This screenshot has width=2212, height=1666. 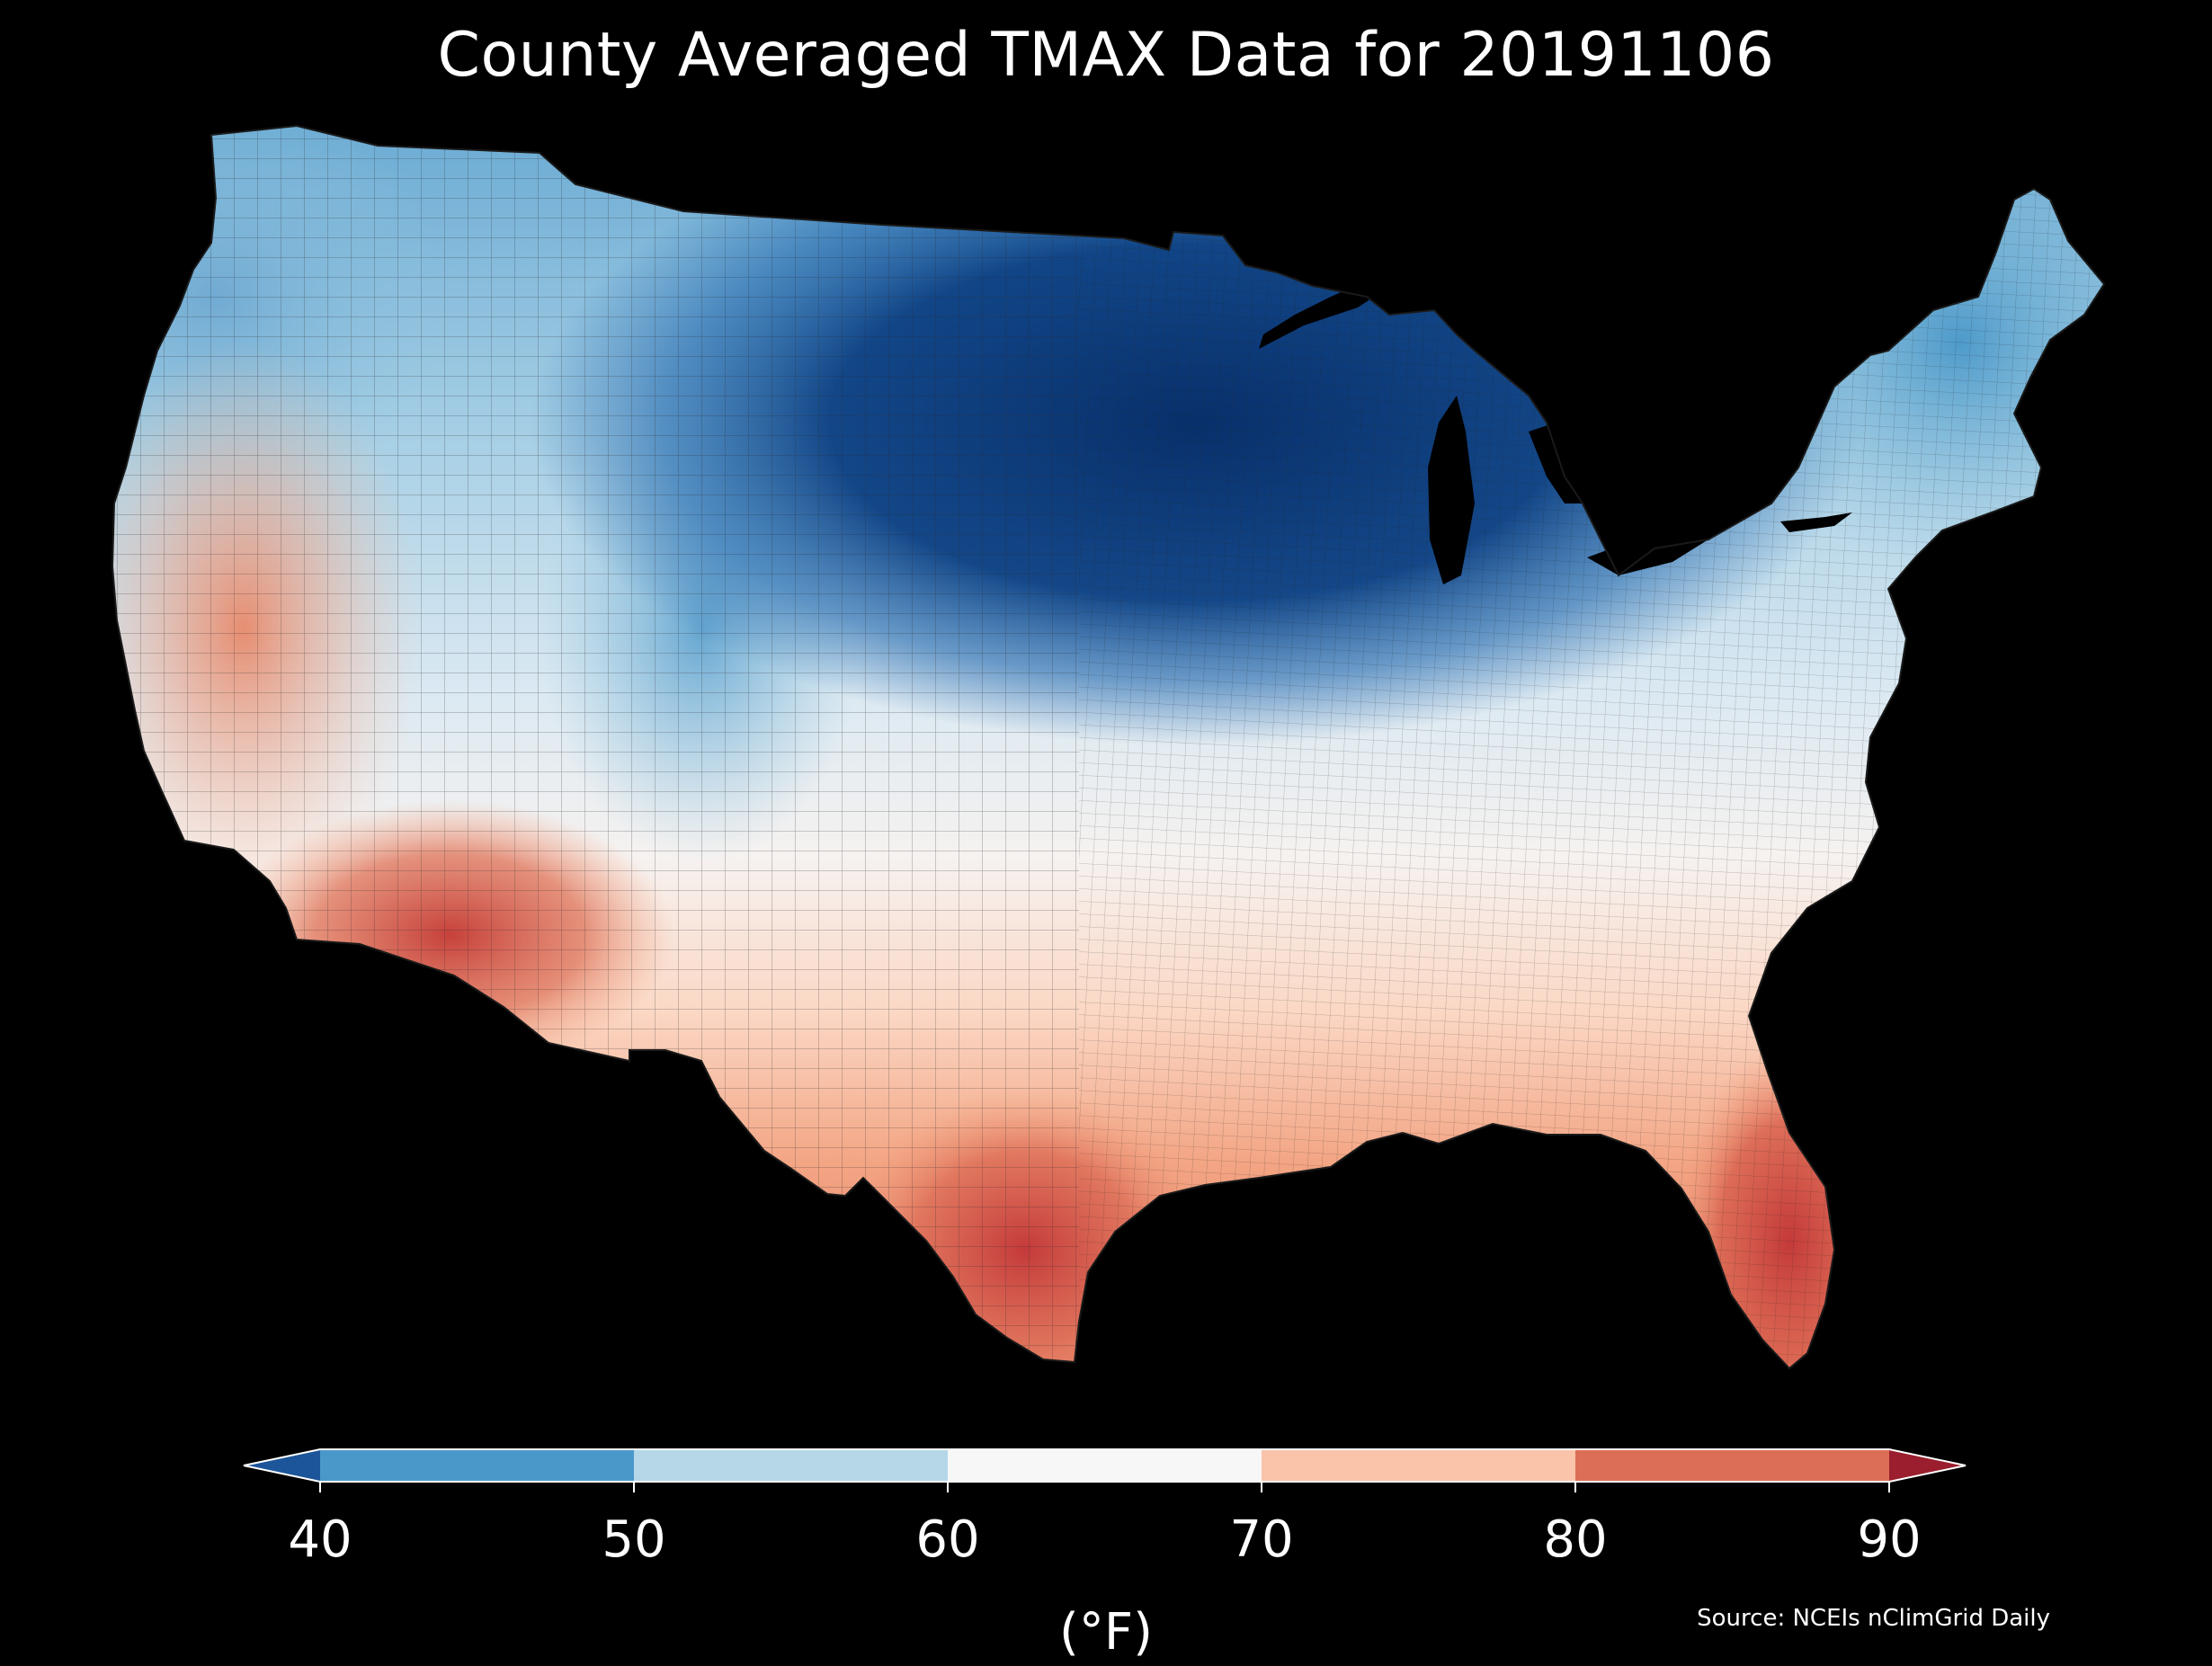 I want to click on colorbar-tick: 90, so click(x=1889, y=1540).